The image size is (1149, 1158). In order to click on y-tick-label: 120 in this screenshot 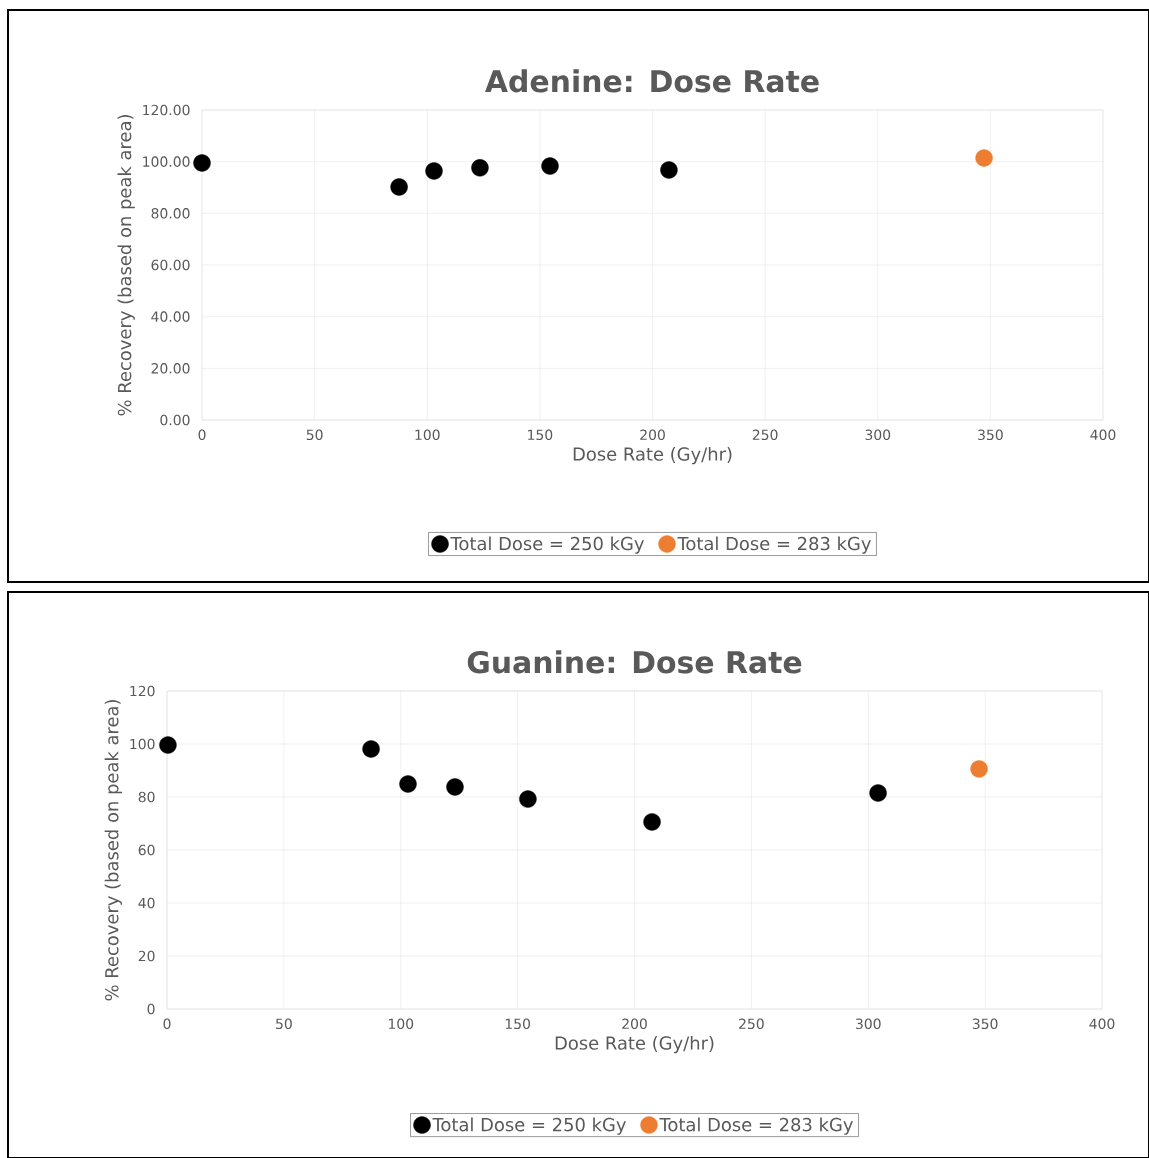, I will do `click(142, 691)`.